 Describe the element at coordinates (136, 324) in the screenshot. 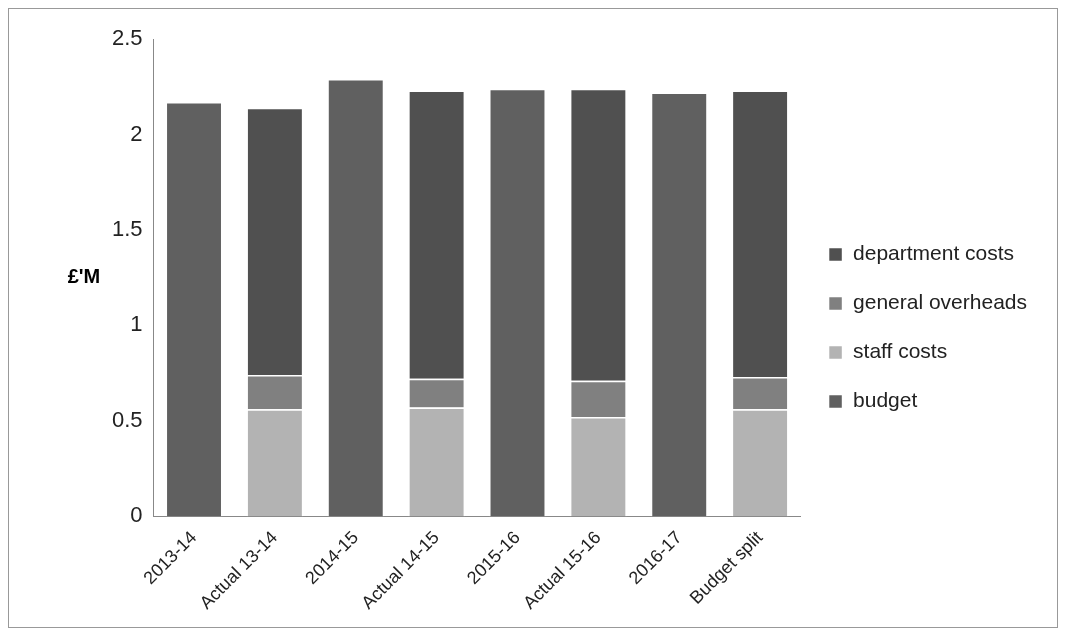

I see `y-tick-label: 1` at that location.